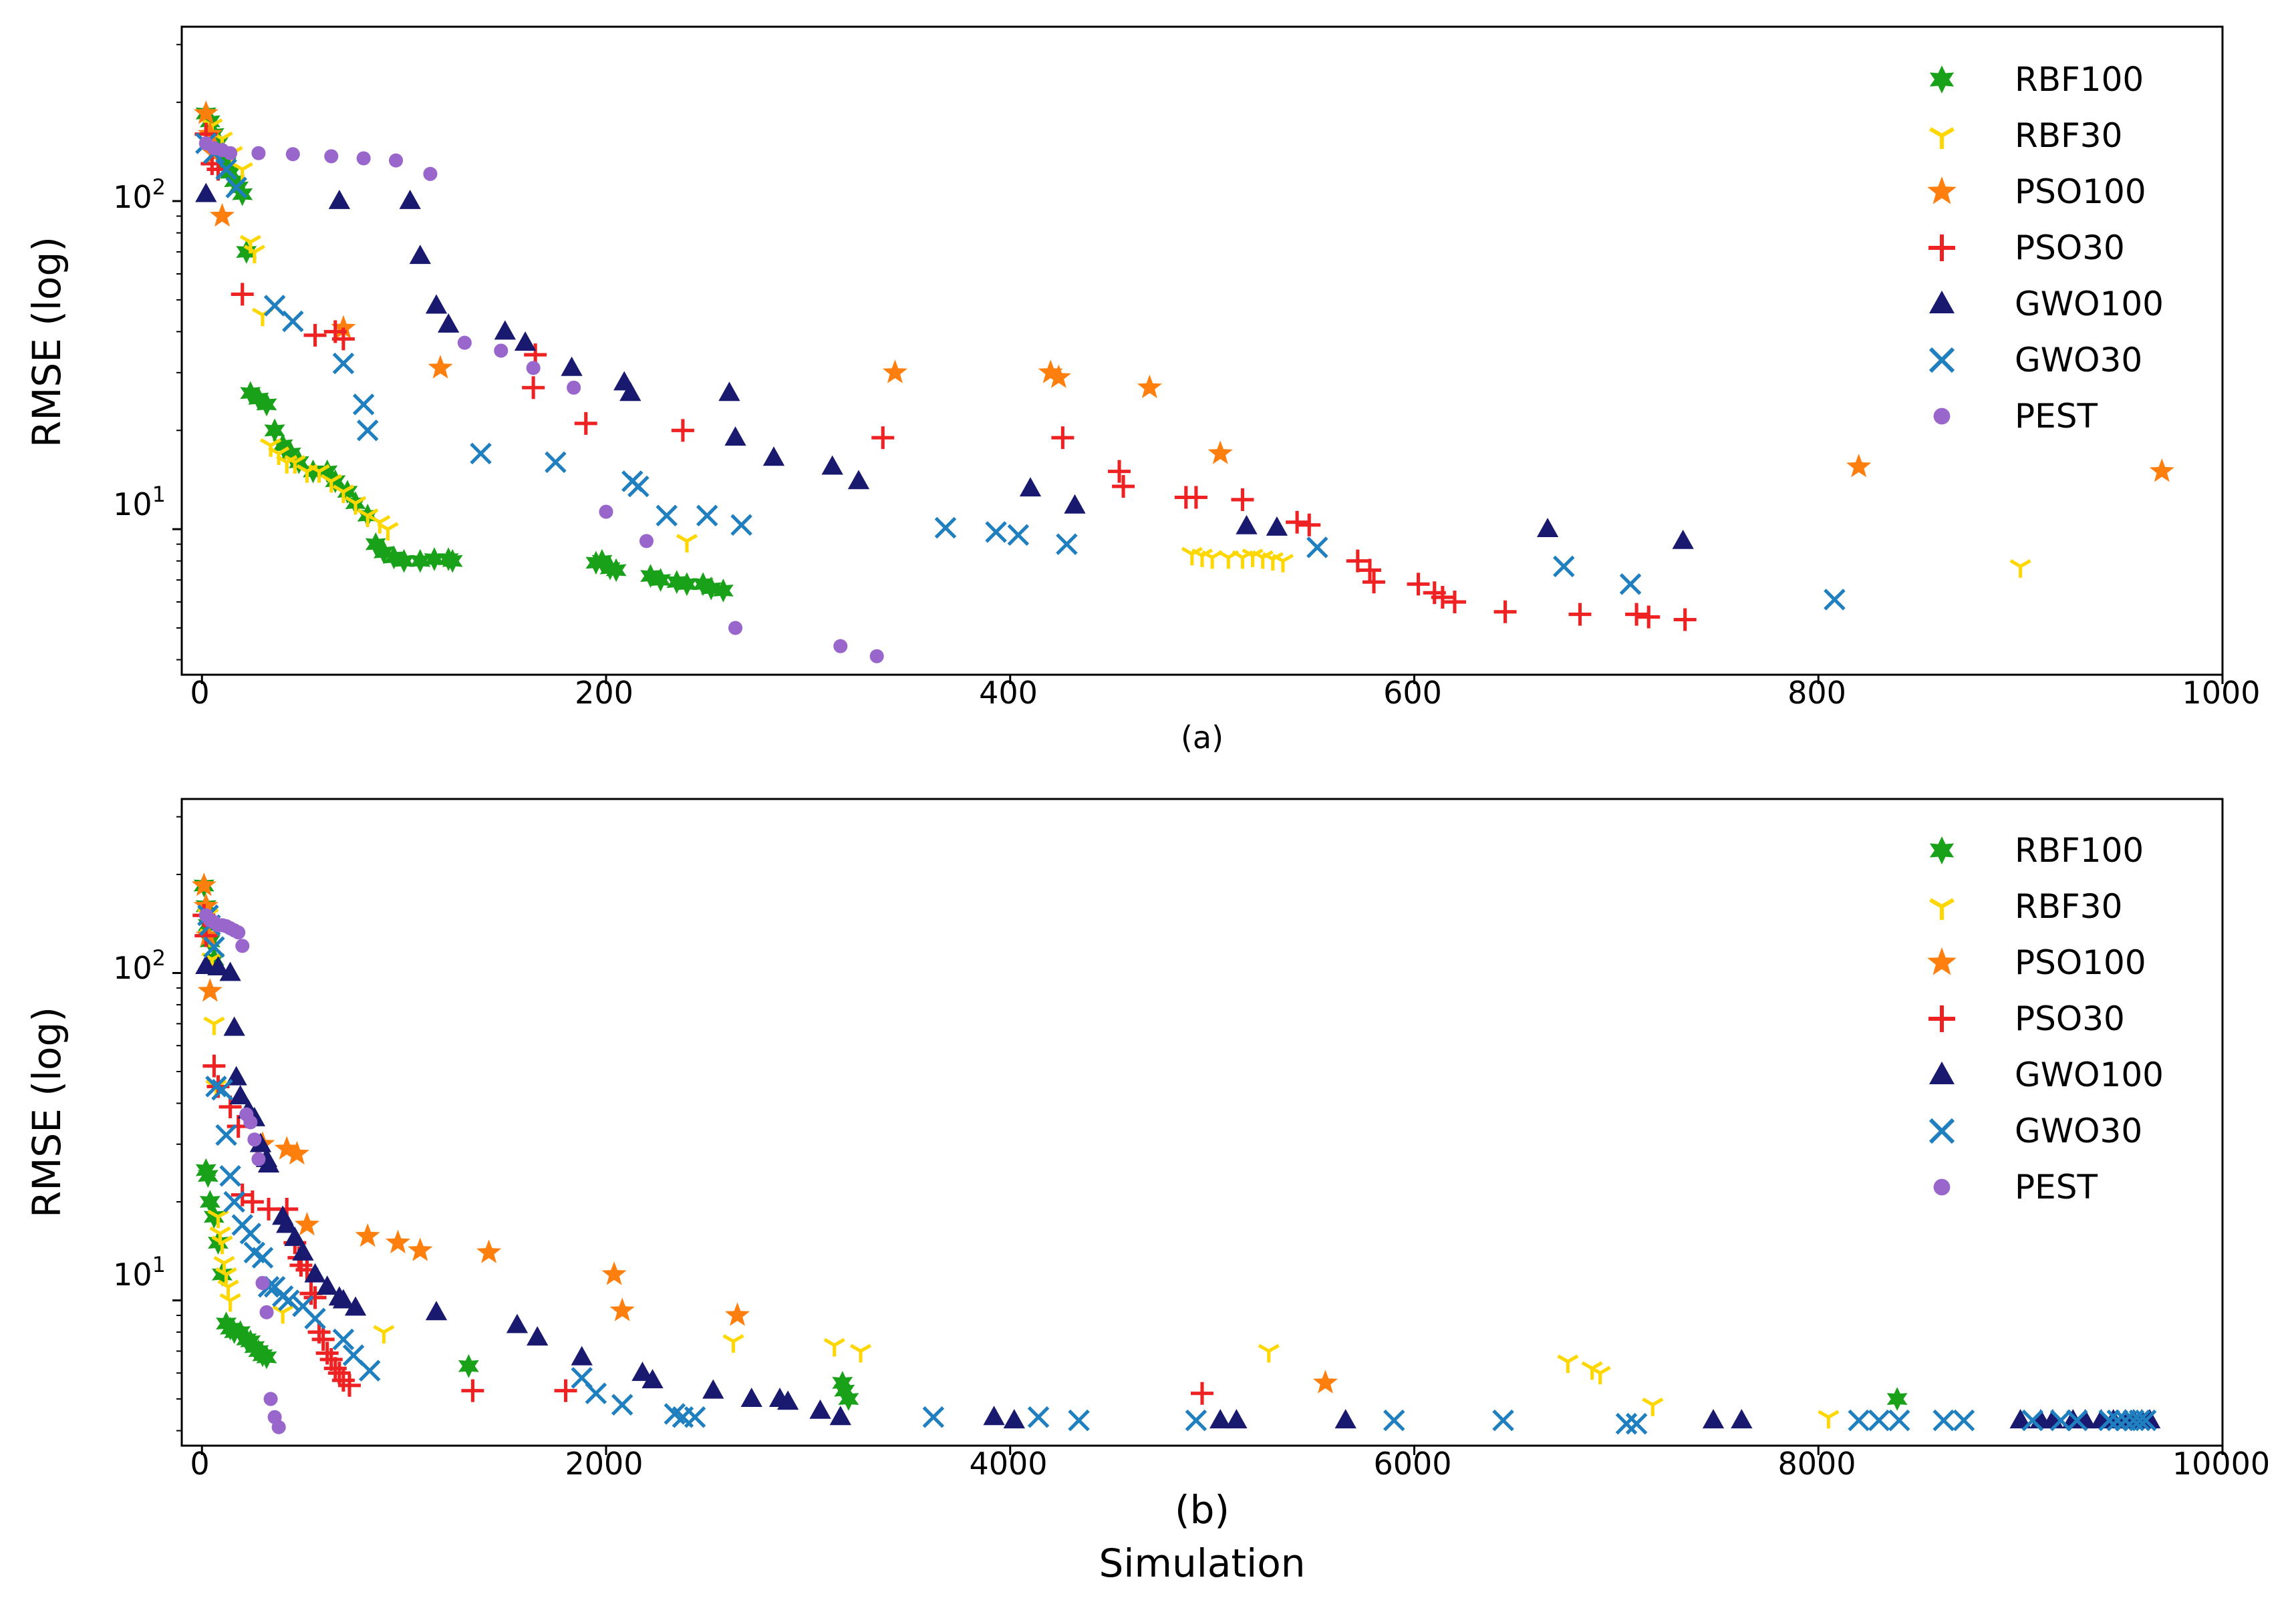  I want to click on panel-a-x-tick-label: 600, so click(1412, 693).